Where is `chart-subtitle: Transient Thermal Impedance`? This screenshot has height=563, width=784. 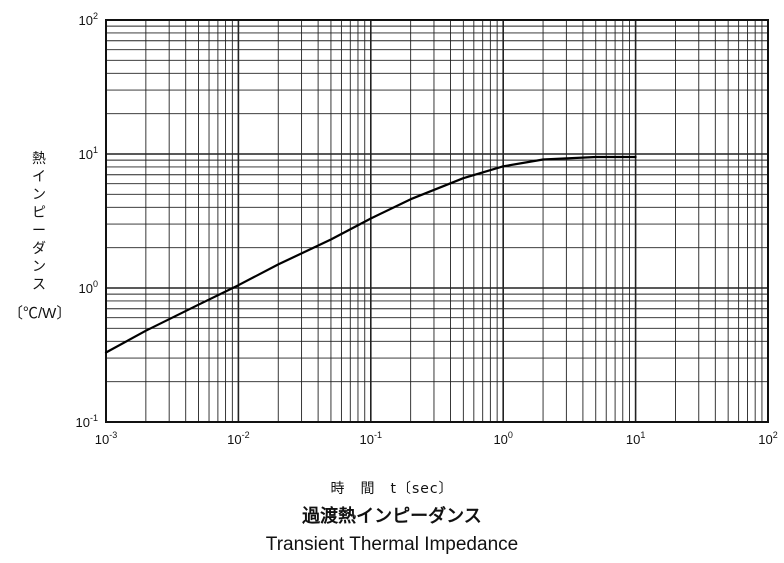
chart-subtitle: Transient Thermal Impedance is located at coordinates (392, 544).